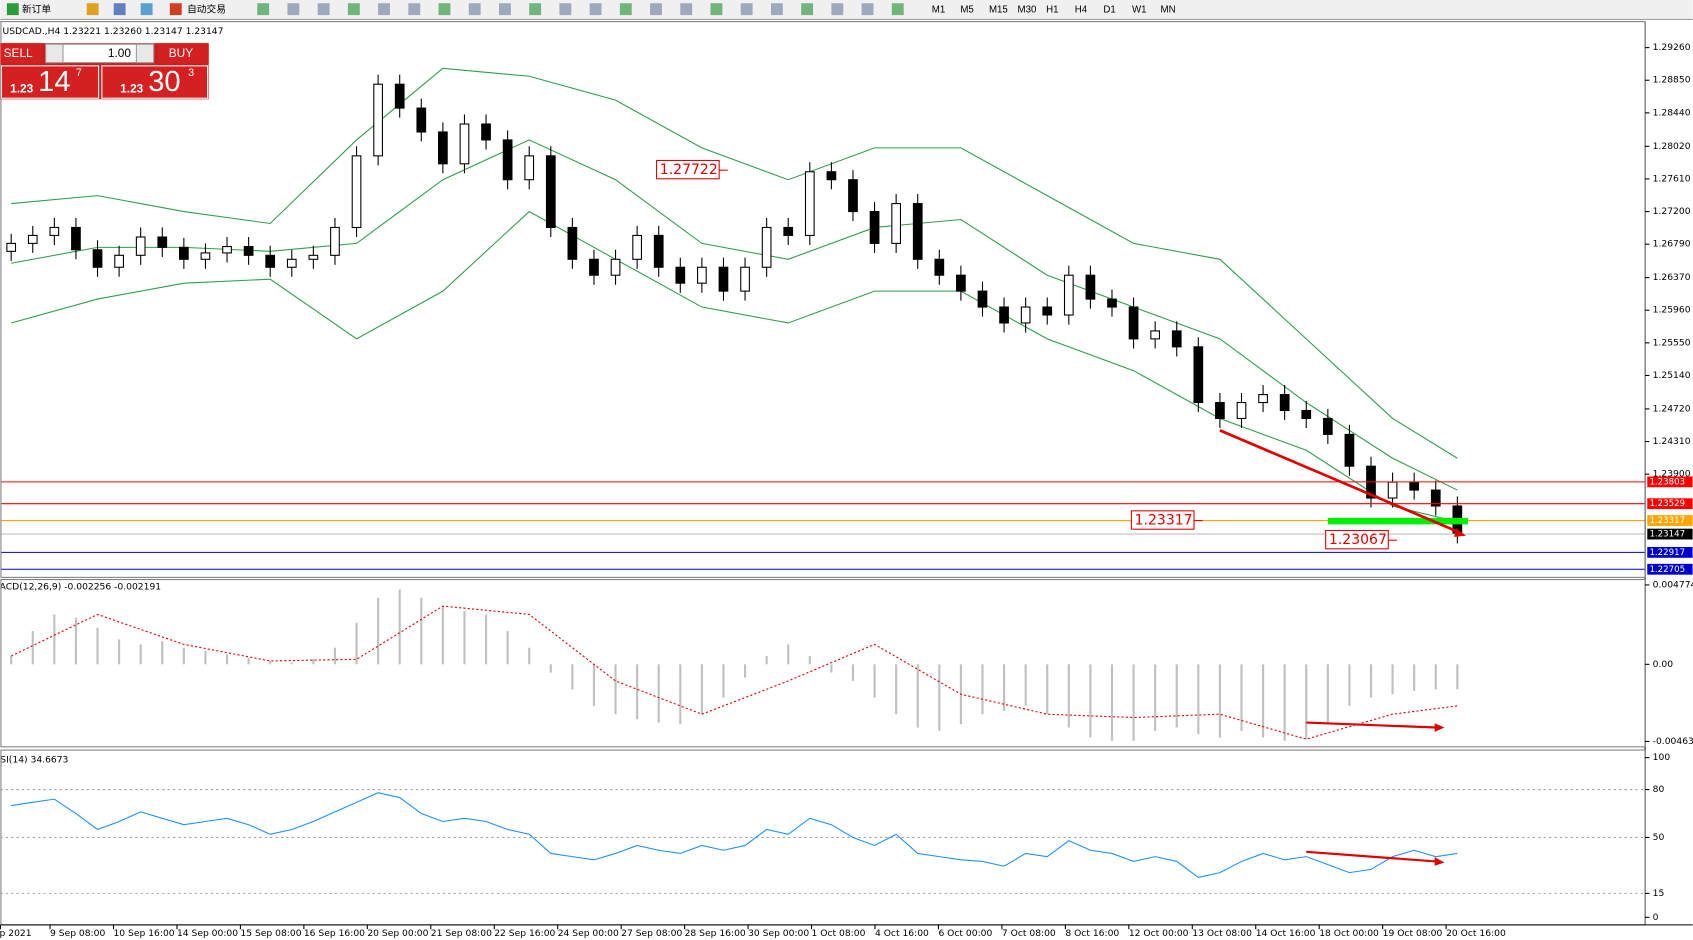 This screenshot has width=1693, height=940. What do you see at coordinates (119, 53) in the screenshot?
I see `volume-value: 1.00` at bounding box center [119, 53].